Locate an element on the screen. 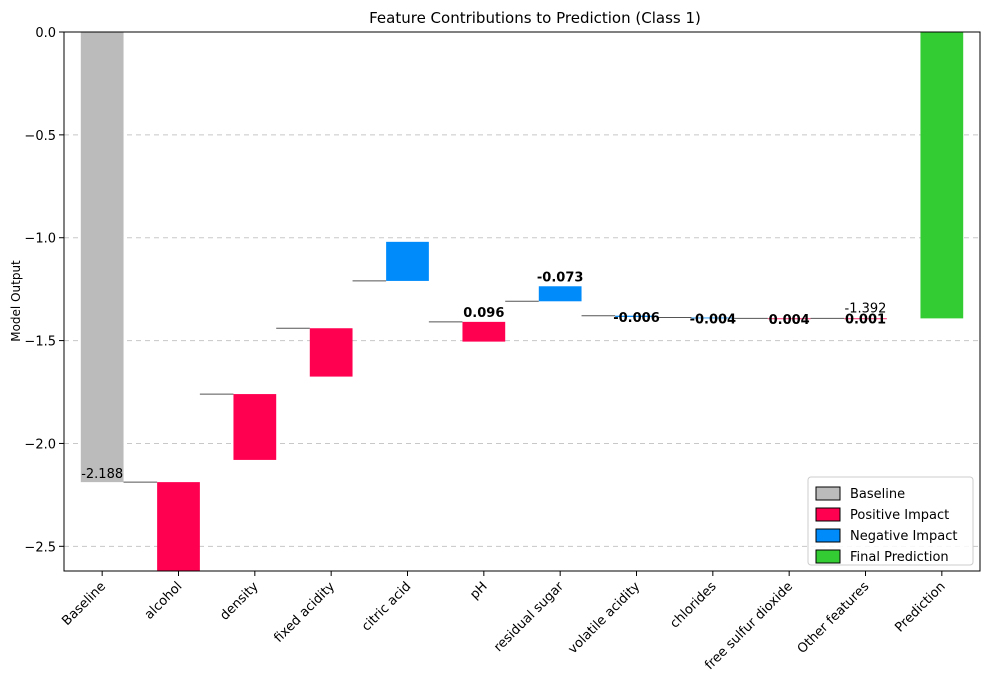  bar-residual-sugar is located at coordinates (560, 294).